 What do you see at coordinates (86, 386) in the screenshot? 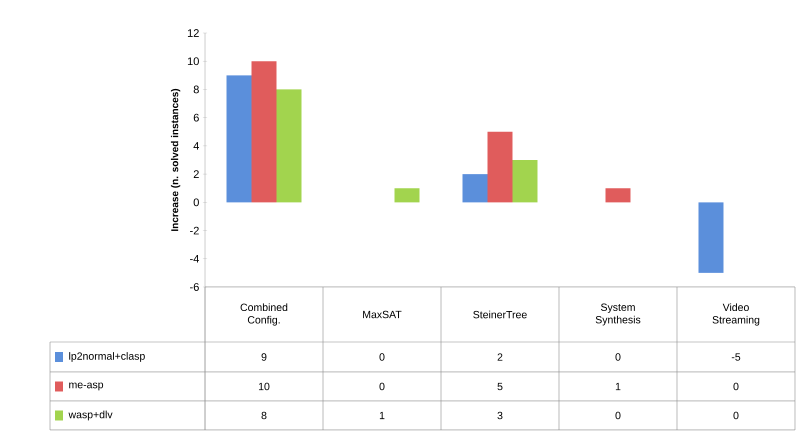
I see `legend-label: me-asp` at bounding box center [86, 386].